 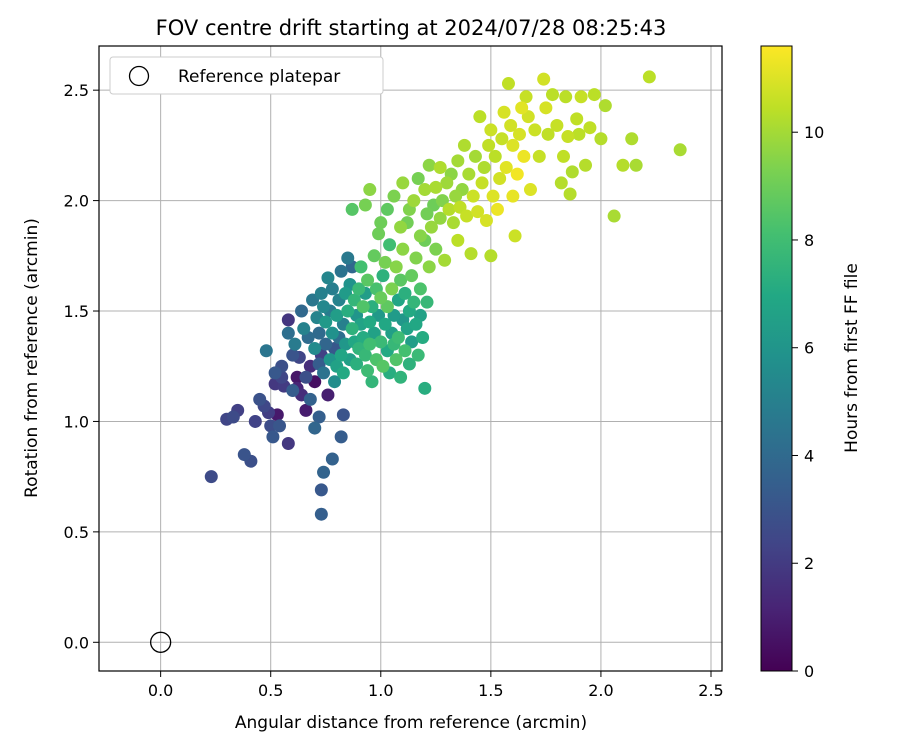 I want to click on y-tick-label: 2.5, so click(x=76, y=90).